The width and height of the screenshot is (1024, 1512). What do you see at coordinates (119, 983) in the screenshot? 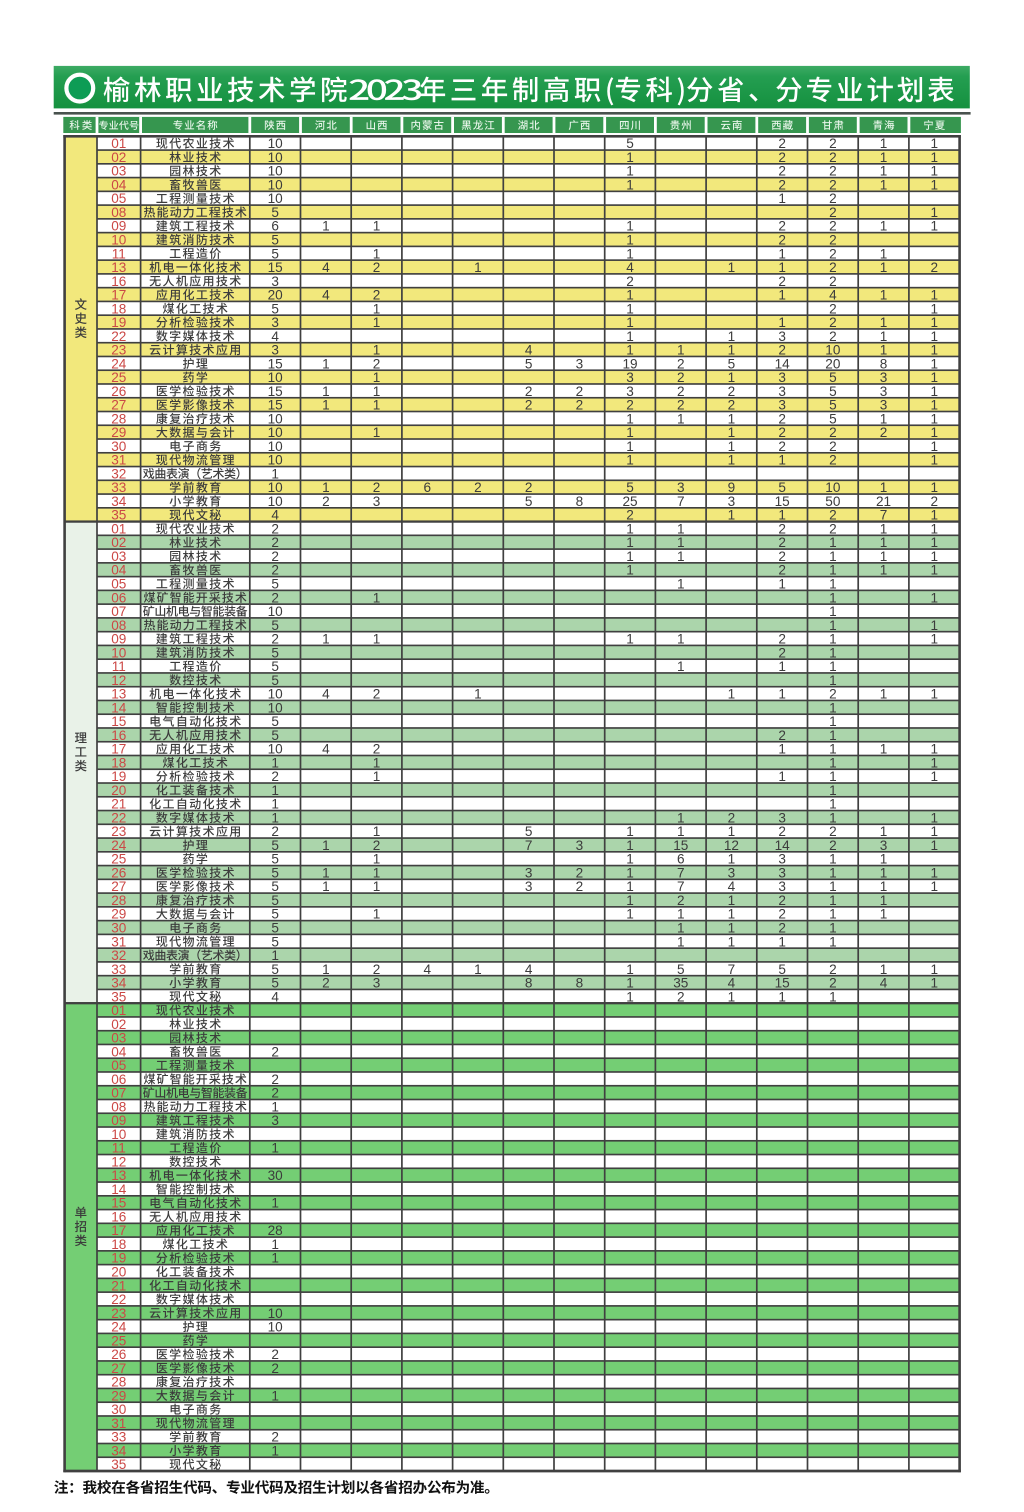
I see `svg-text: 34` at bounding box center [119, 983].